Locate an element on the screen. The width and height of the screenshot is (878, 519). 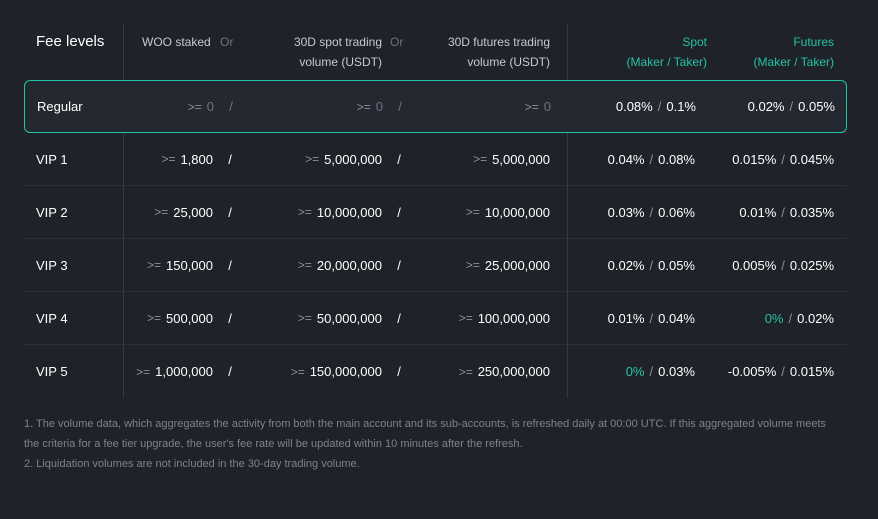
fee-level-label: VIP 4 is located at coordinates (52, 318).